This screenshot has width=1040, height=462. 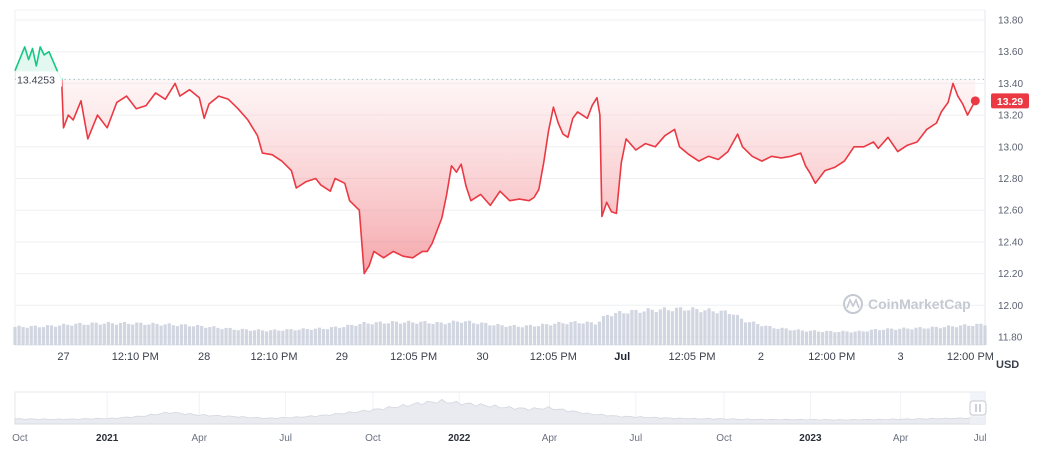 What do you see at coordinates (1010, 84) in the screenshot?
I see `y-tick-label: 13.40` at bounding box center [1010, 84].